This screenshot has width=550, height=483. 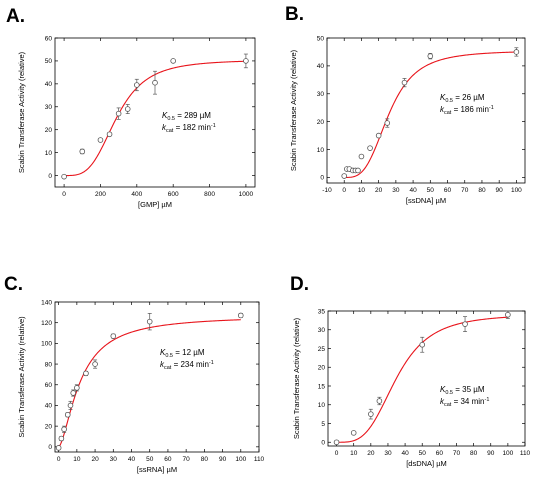 I want to click on kcat-value: = 34 min, so click(x=467, y=401).